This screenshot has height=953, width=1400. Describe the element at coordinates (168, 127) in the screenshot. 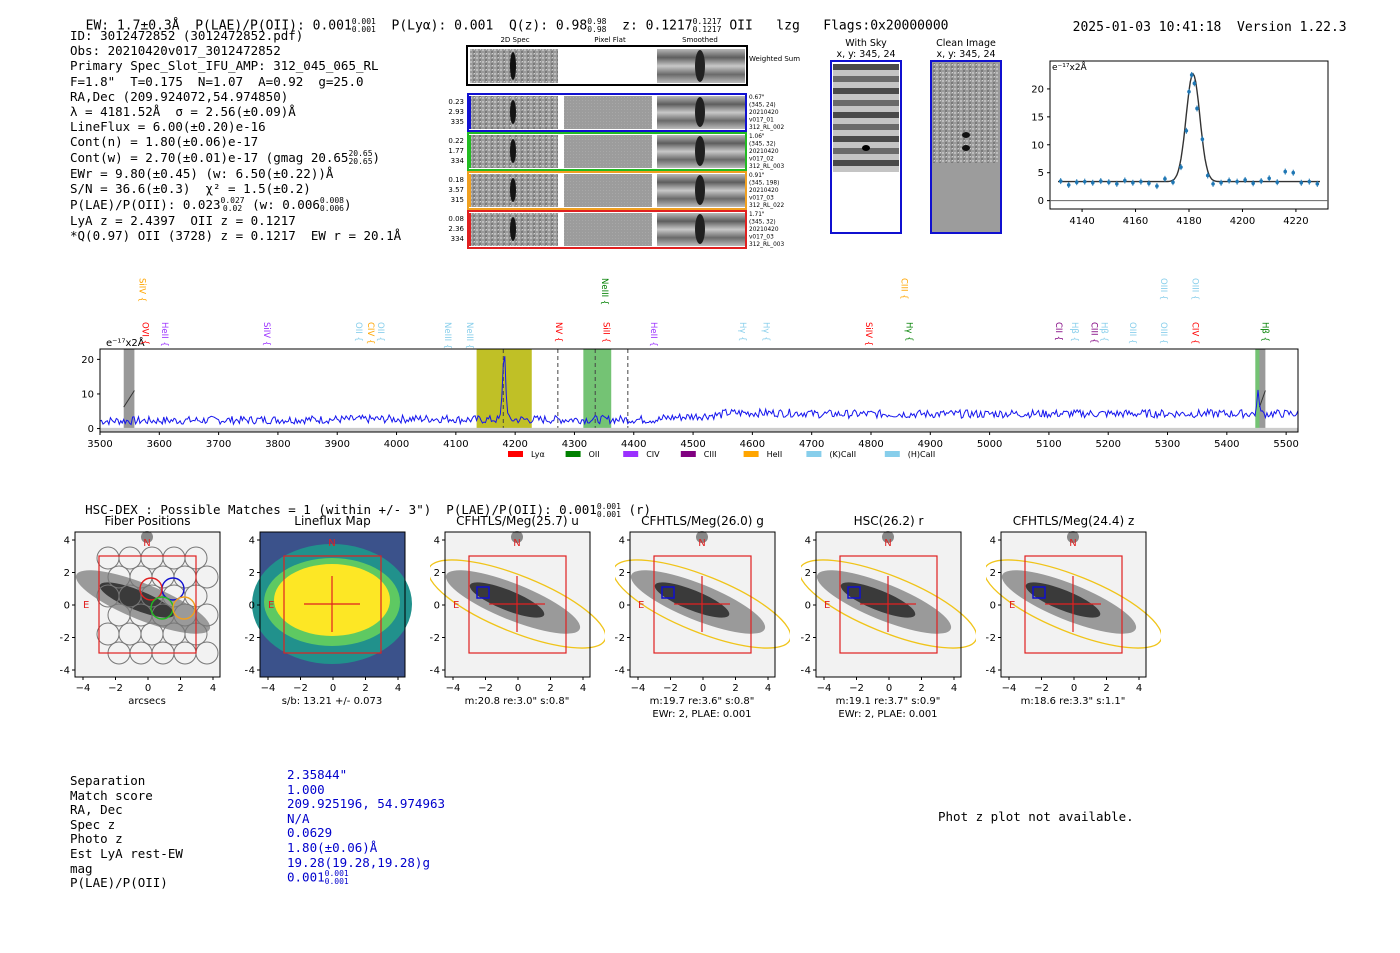

I see `info-lineflux: LineFlux = 6.00(±0.20)e-16` at that location.